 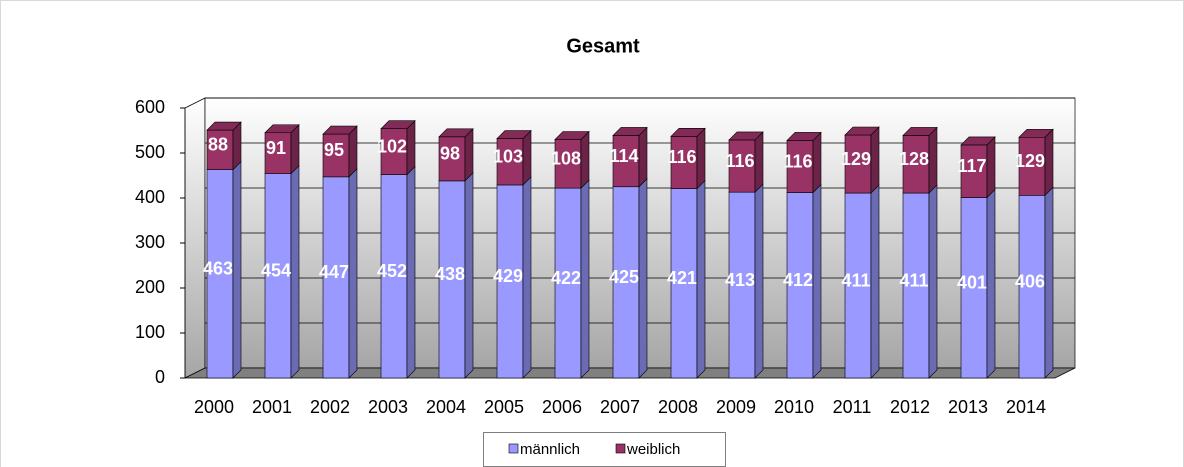 What do you see at coordinates (150, 152) in the screenshot?
I see `y-tick-label: 500` at bounding box center [150, 152].